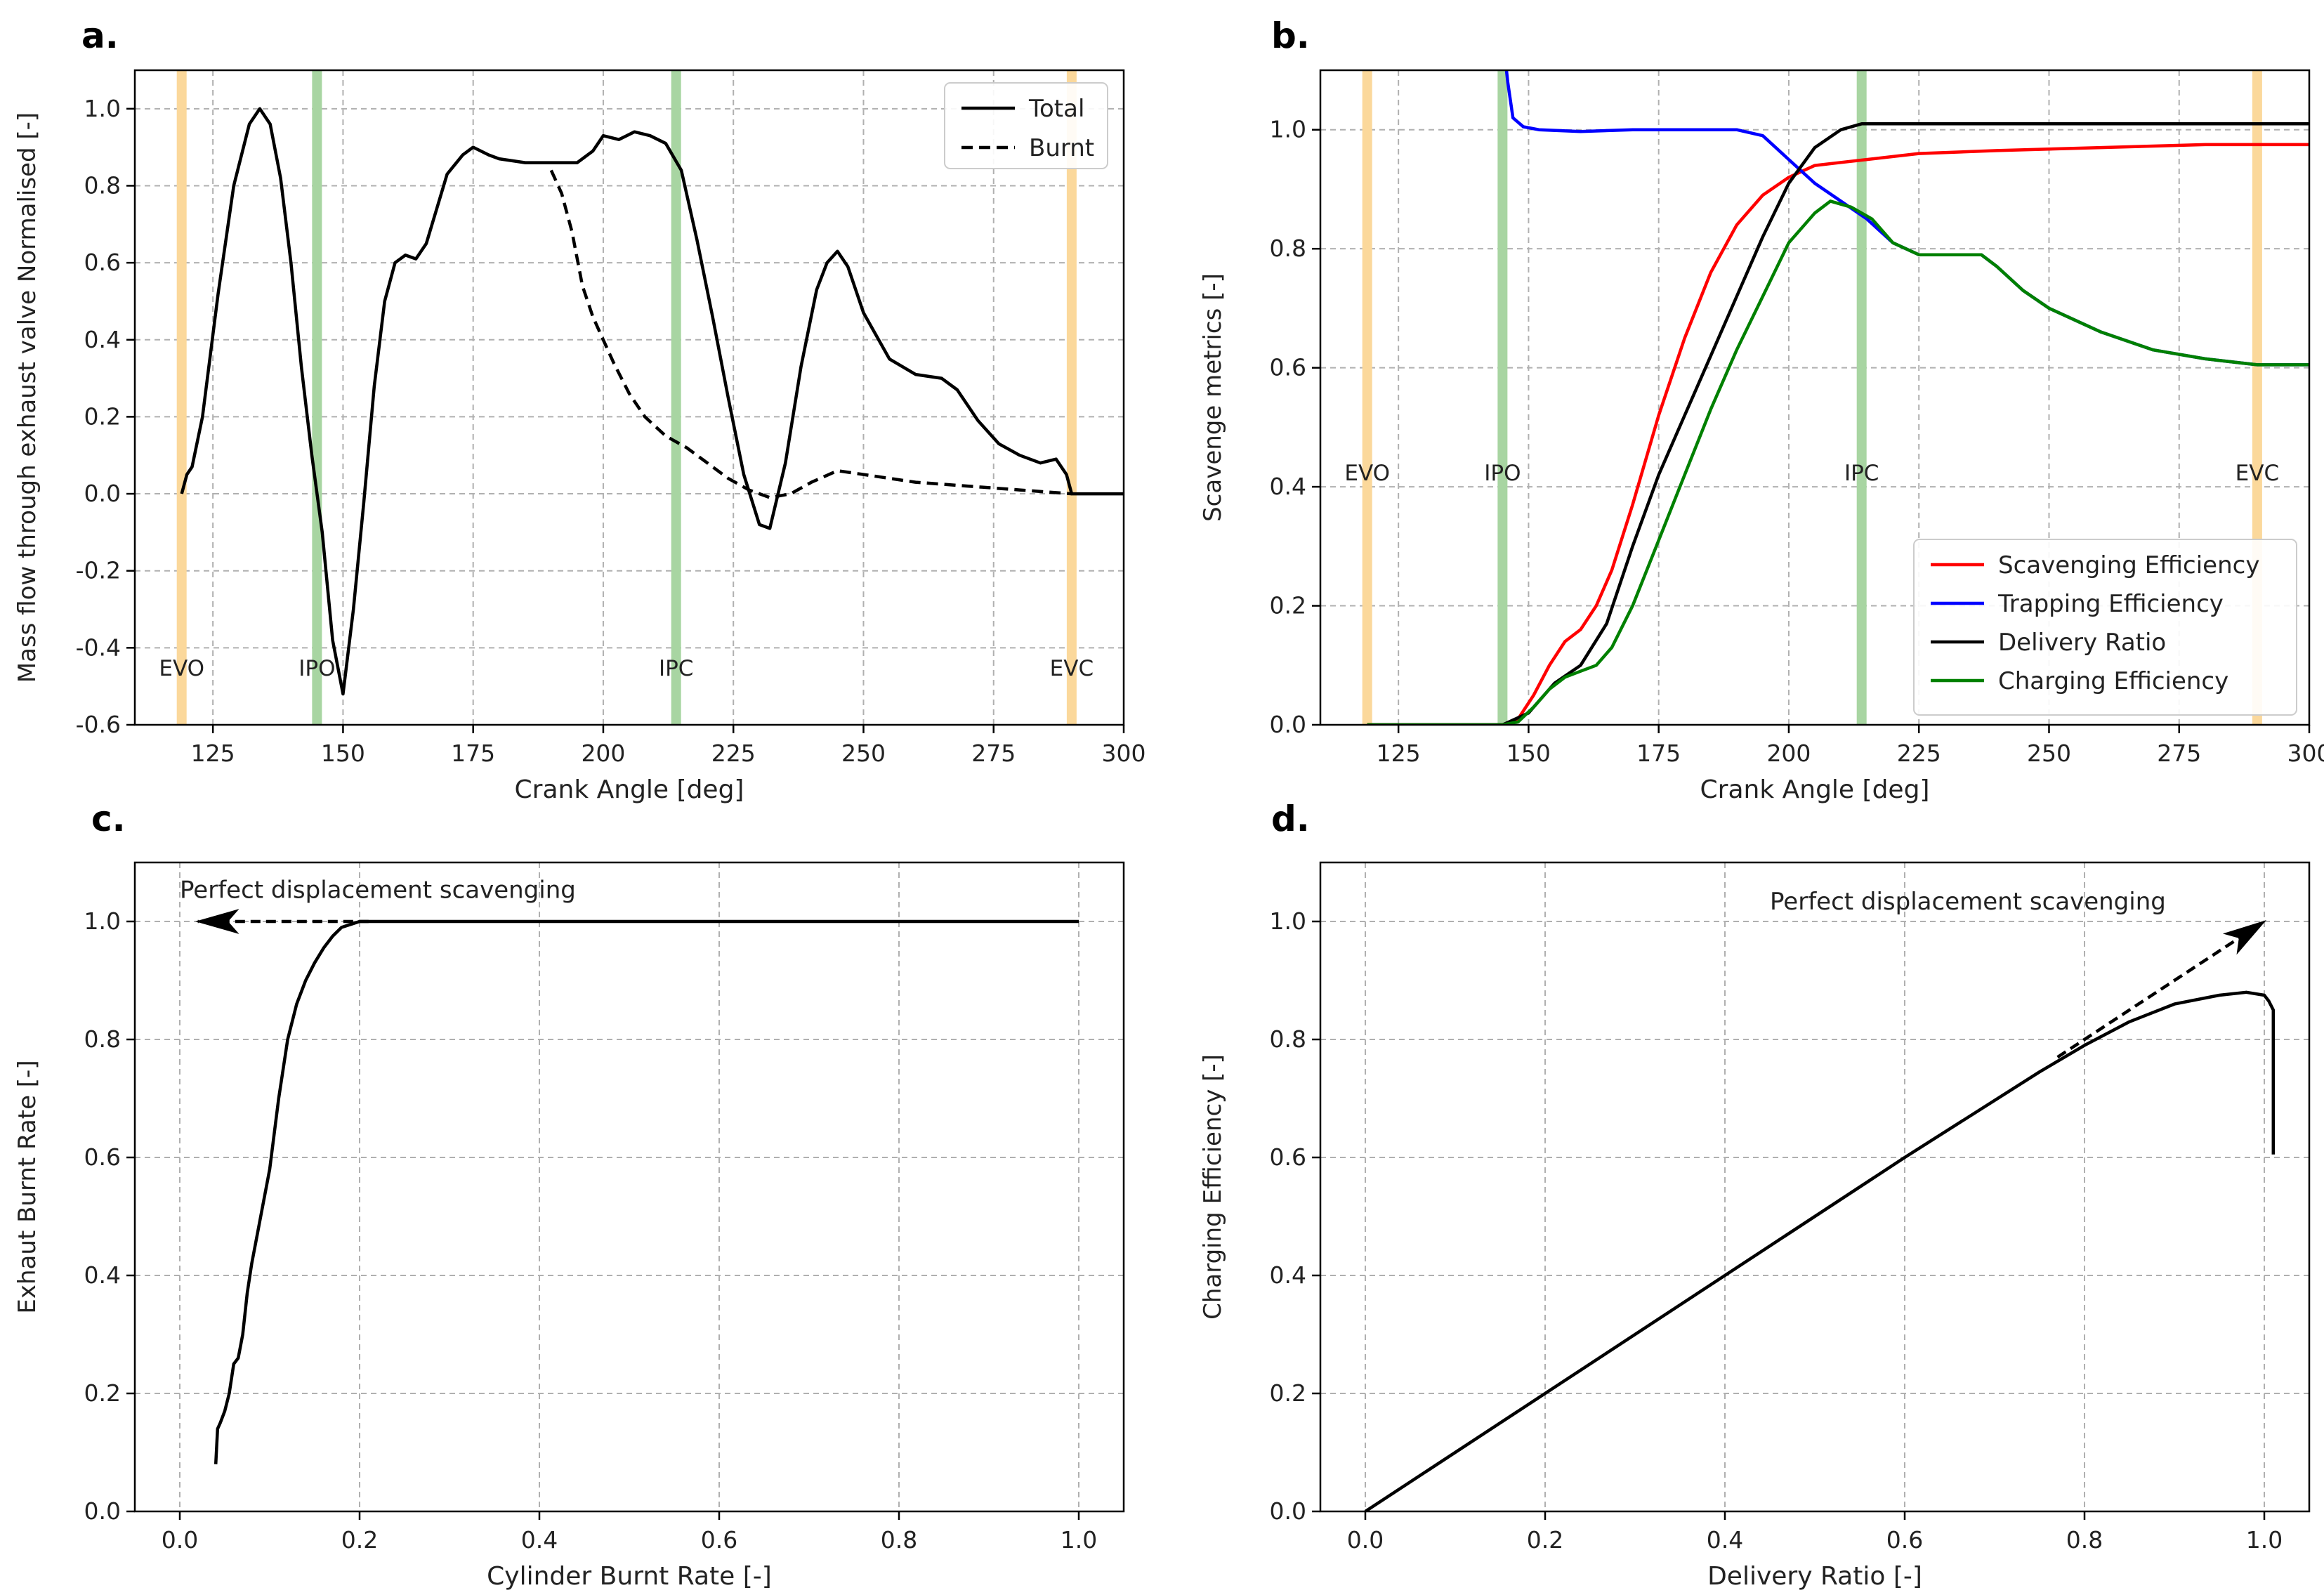 The height and width of the screenshot is (1595, 2324). What do you see at coordinates (27, 1186) in the screenshot?
I see `y-axis-label: Exhaut Burnt Rate [-]` at bounding box center [27, 1186].